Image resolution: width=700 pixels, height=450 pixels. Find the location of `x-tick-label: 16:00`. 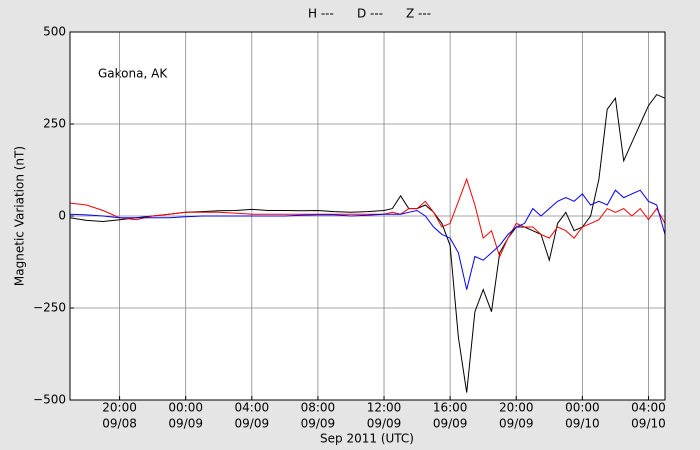

x-tick-label: 16:00 is located at coordinates (450, 408).